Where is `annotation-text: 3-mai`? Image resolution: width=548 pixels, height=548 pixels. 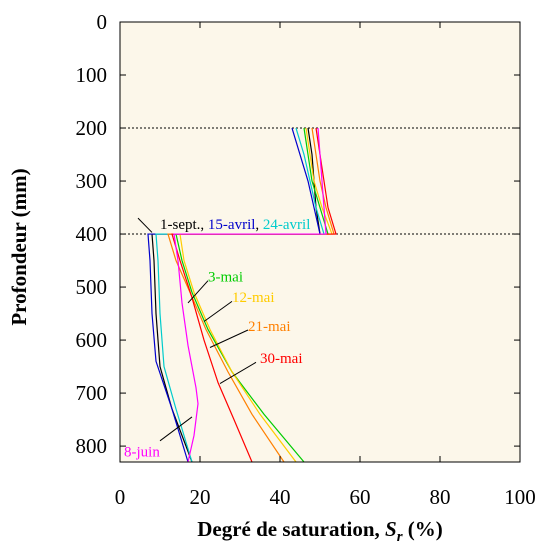 annotation-text: 3-mai is located at coordinates (225, 277).